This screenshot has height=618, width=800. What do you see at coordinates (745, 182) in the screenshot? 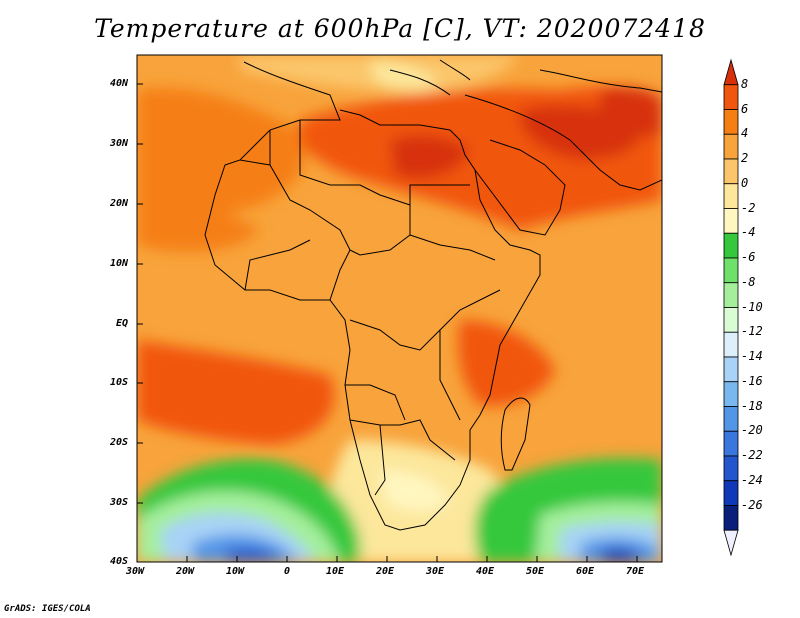
I see `colorbar-label: 0` at bounding box center [745, 182].